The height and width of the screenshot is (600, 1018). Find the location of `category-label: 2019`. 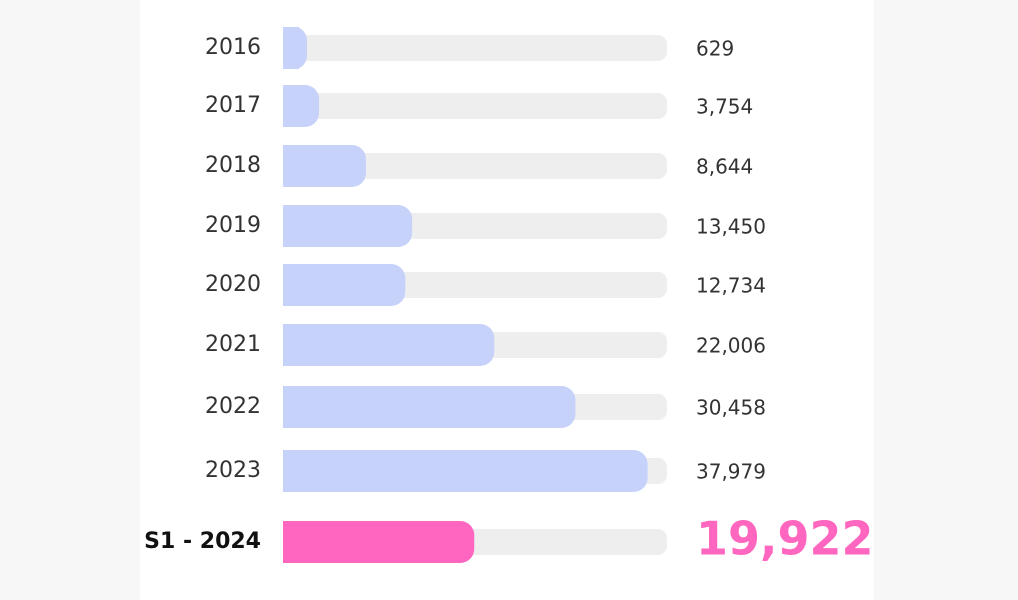

category-label: 2019 is located at coordinates (233, 225).